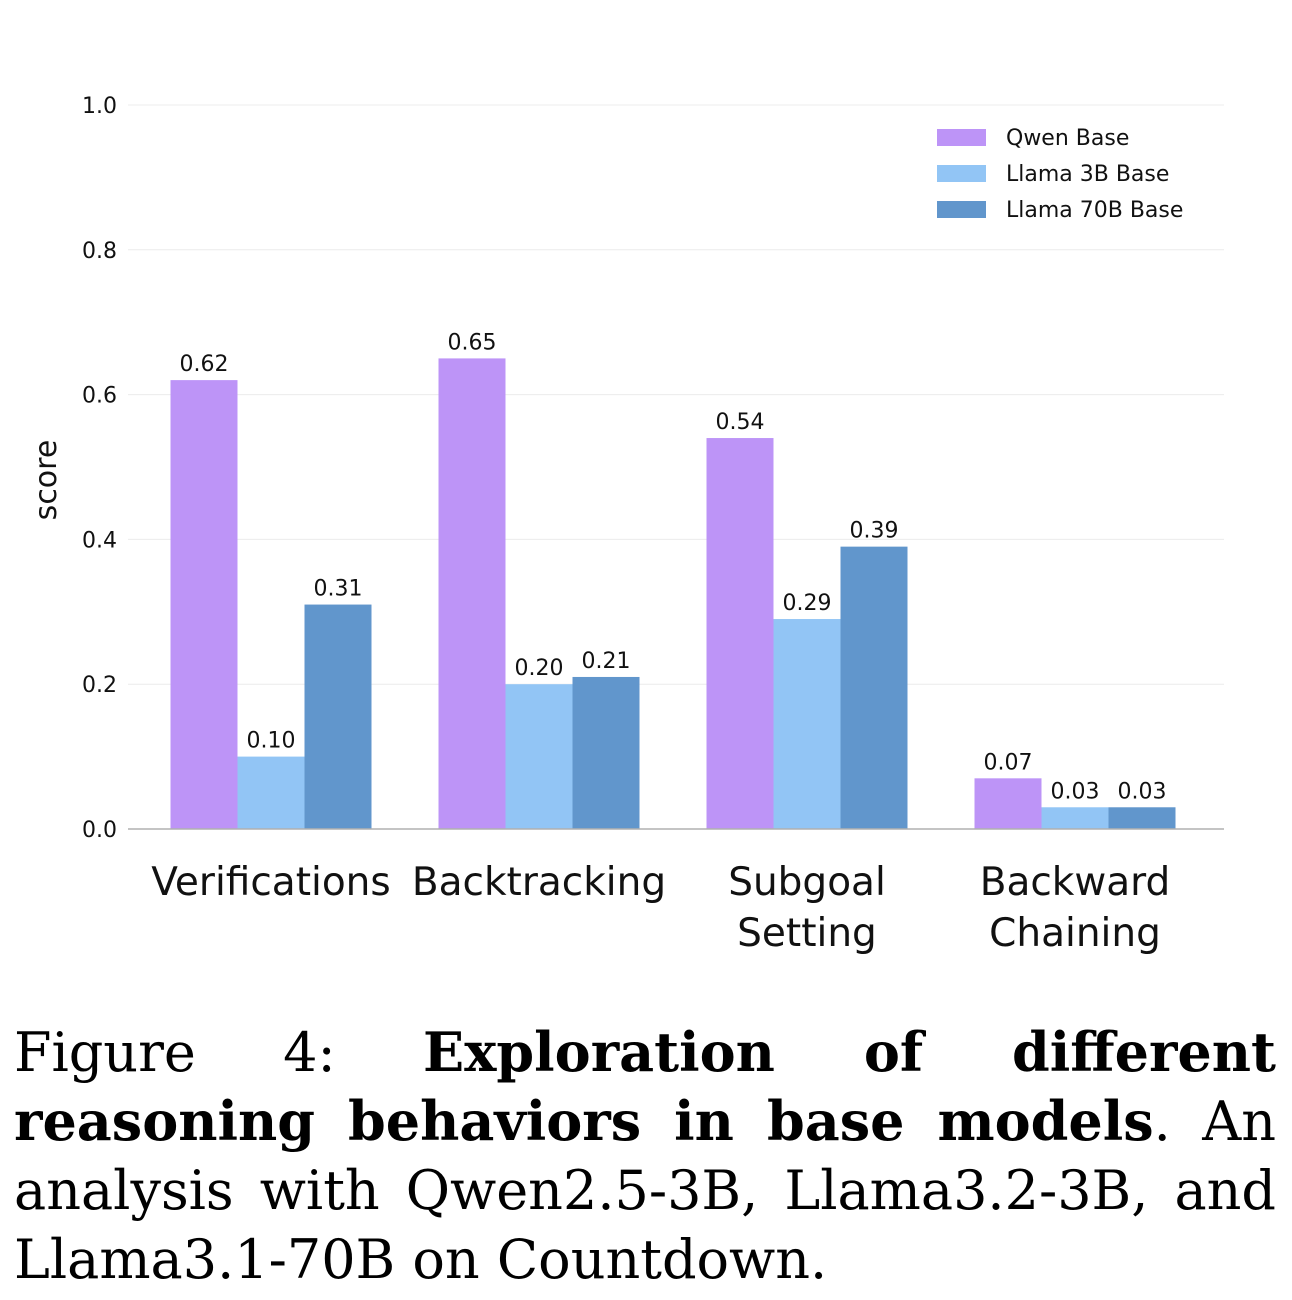 This screenshot has width=1292, height=1300. What do you see at coordinates (807, 603) in the screenshot?
I see `data-label: 0.29` at bounding box center [807, 603].